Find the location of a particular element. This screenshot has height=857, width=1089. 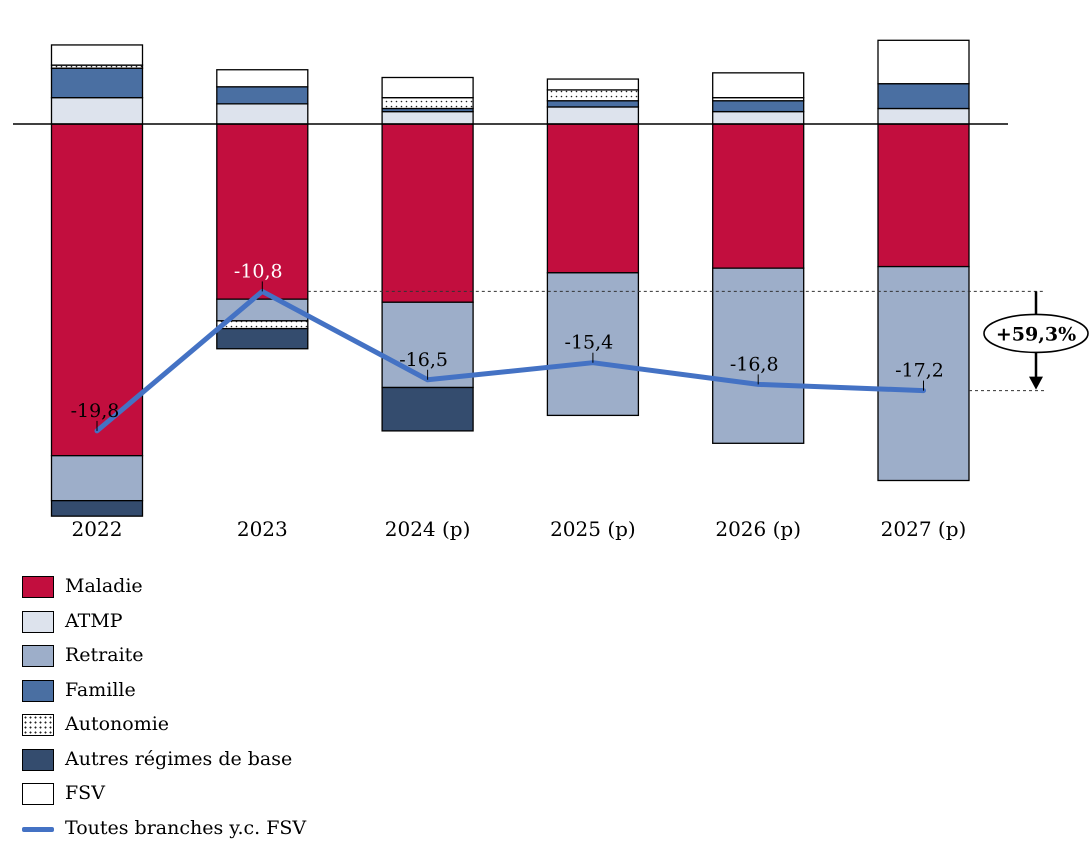

bar-segment-famille-2027-p is located at coordinates (923, 96).